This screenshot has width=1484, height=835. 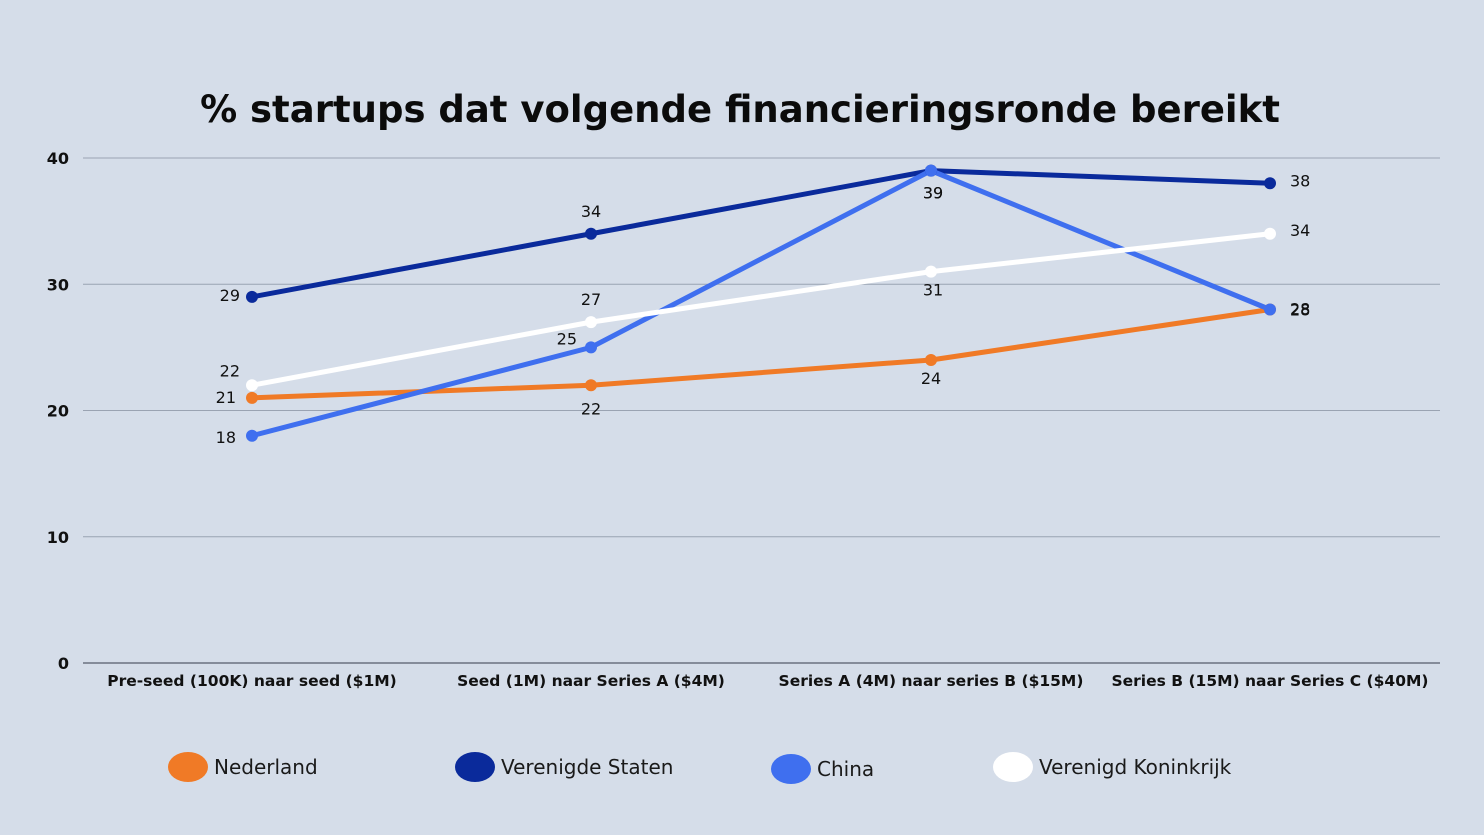 What do you see at coordinates (1300, 180) in the screenshot?
I see `data-label: 38` at bounding box center [1300, 180].